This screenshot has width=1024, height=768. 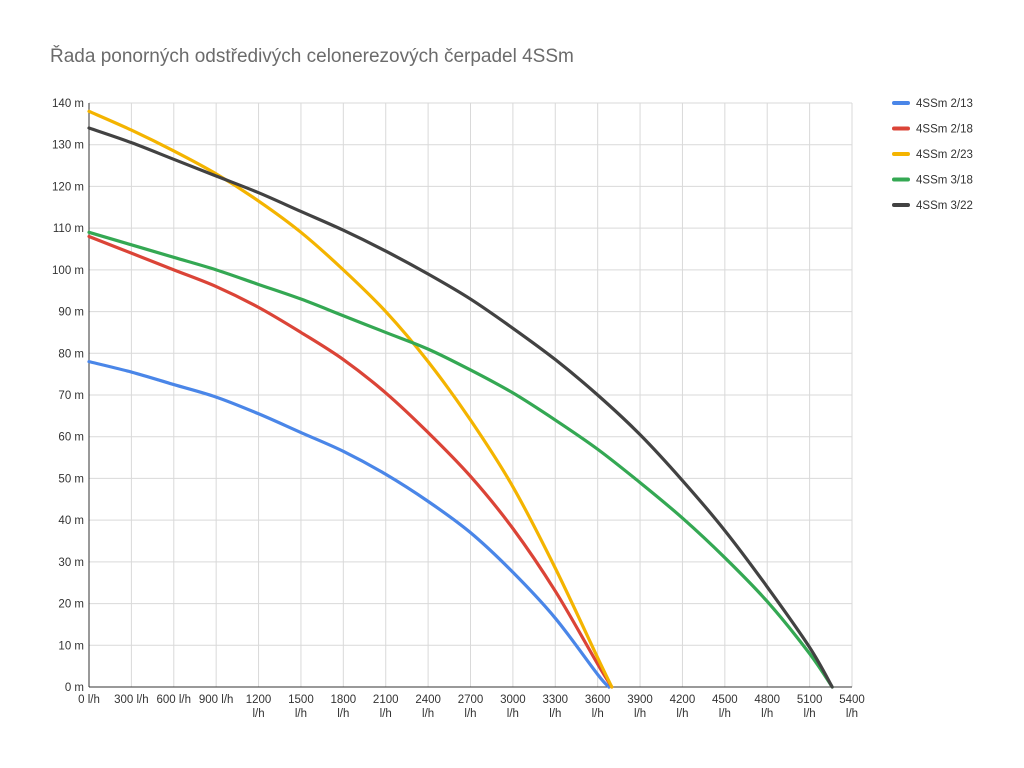 I want to click on x-tick-label: 5400 l/h, so click(x=852, y=707).